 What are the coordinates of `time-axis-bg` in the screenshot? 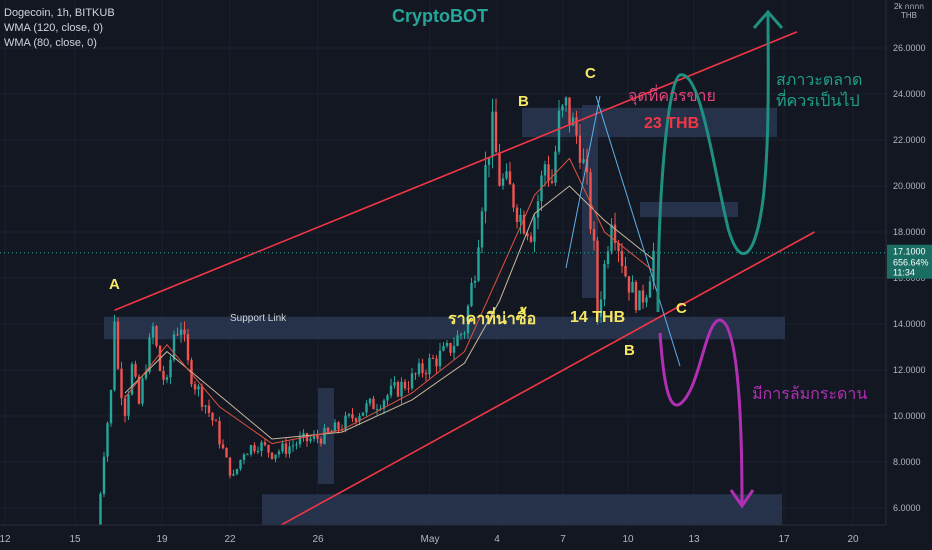 It's located at (466, 537).